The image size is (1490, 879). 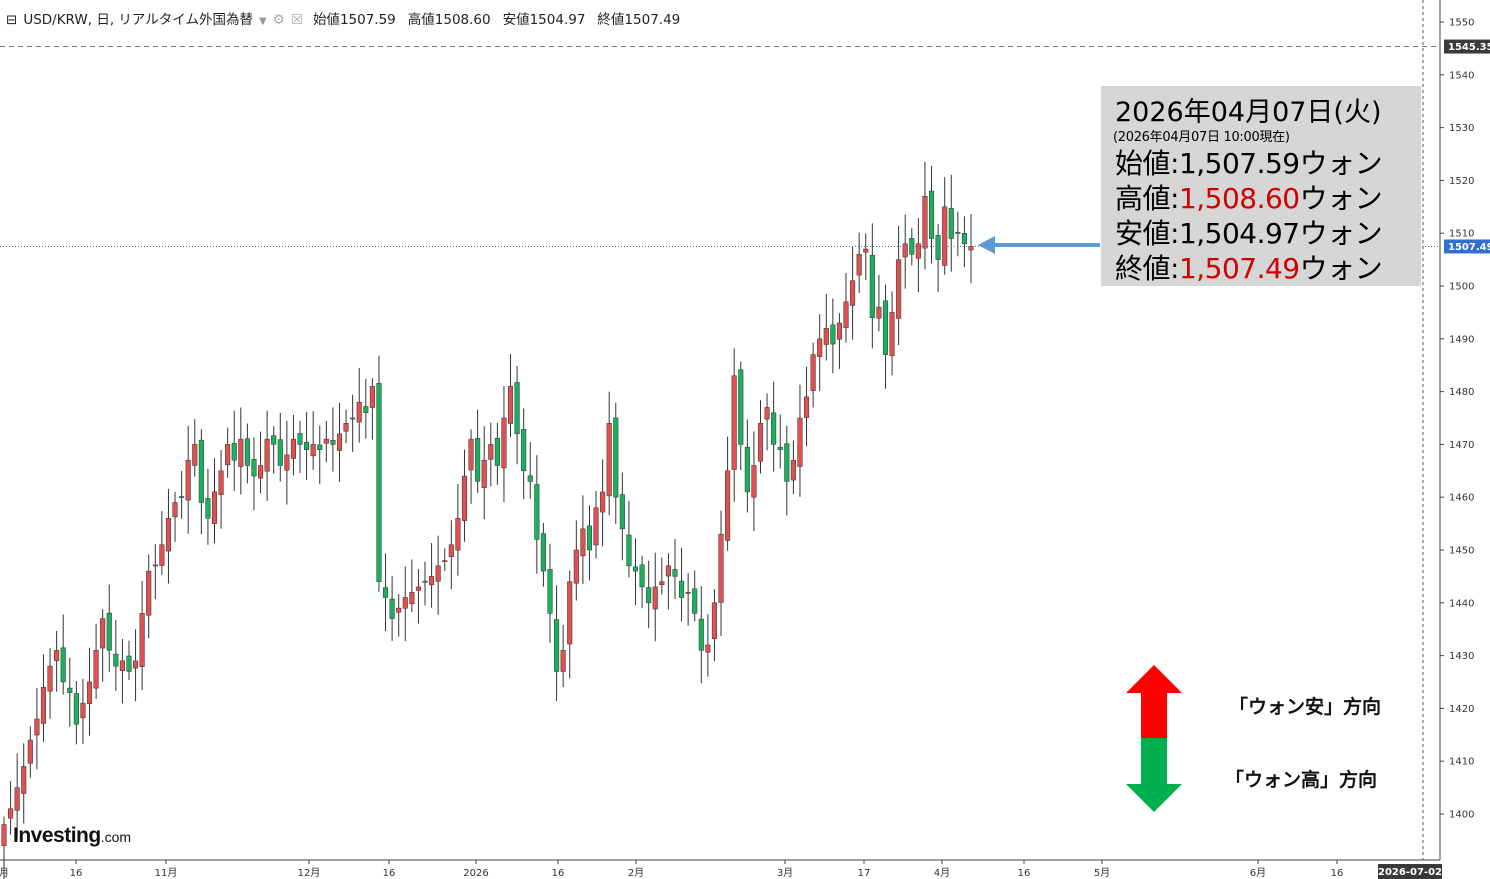 I want to click on dropdown-icon: ▼, so click(x=263, y=21).